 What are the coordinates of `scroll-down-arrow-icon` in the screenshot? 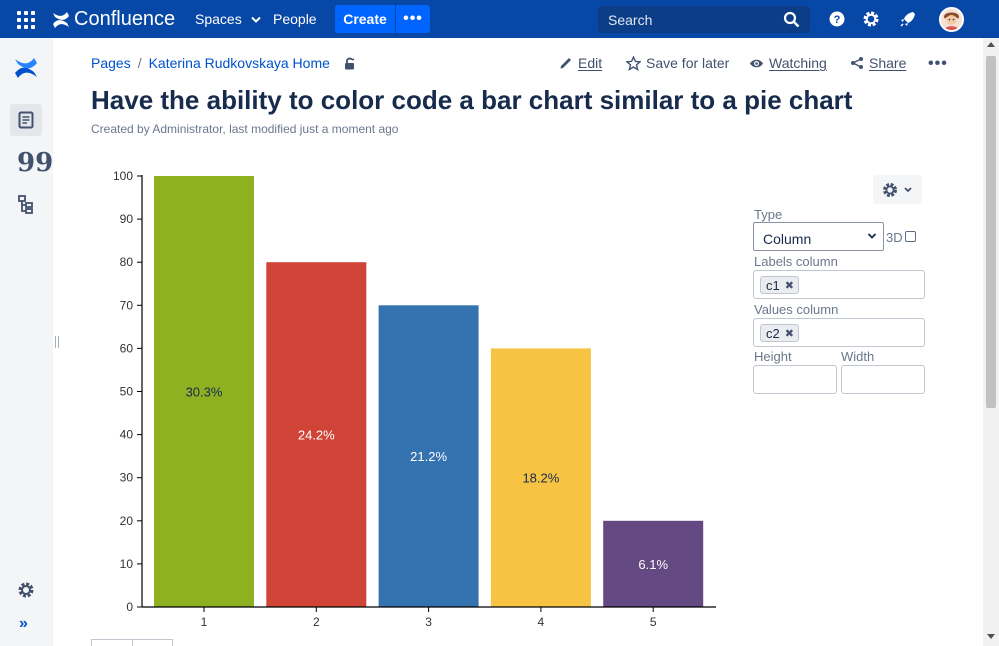 It's located at (991, 636).